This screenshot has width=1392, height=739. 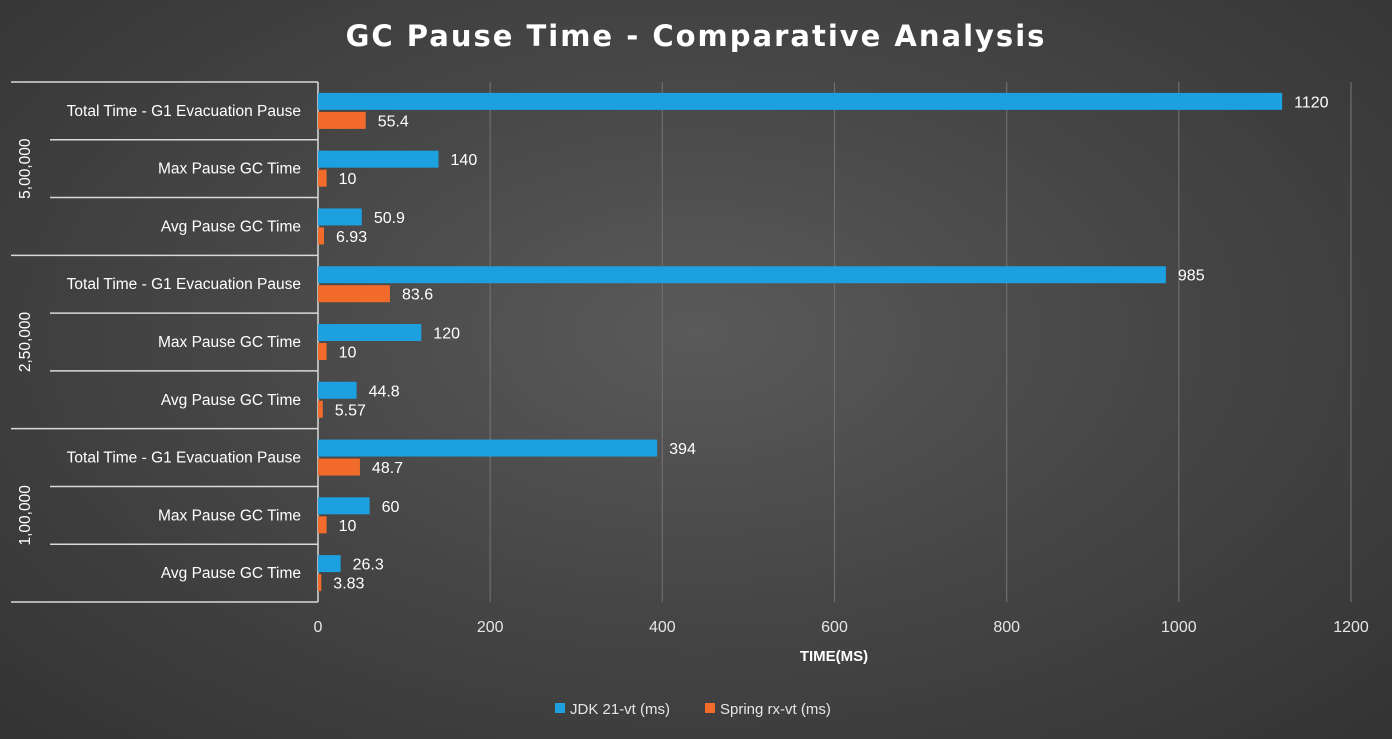 What do you see at coordinates (391, 507) in the screenshot?
I see `data-label: 60` at bounding box center [391, 507].